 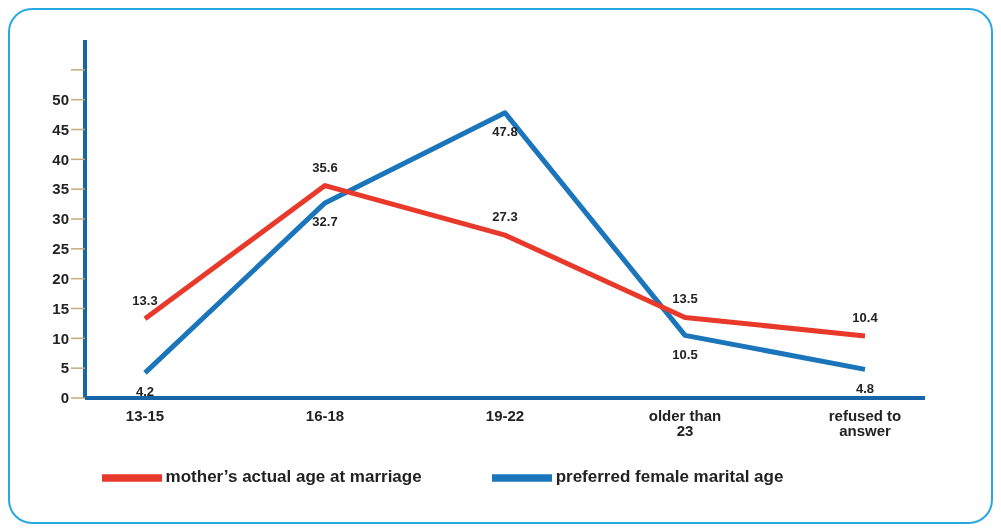 I want to click on y-tick-label: 10, so click(x=60, y=338).